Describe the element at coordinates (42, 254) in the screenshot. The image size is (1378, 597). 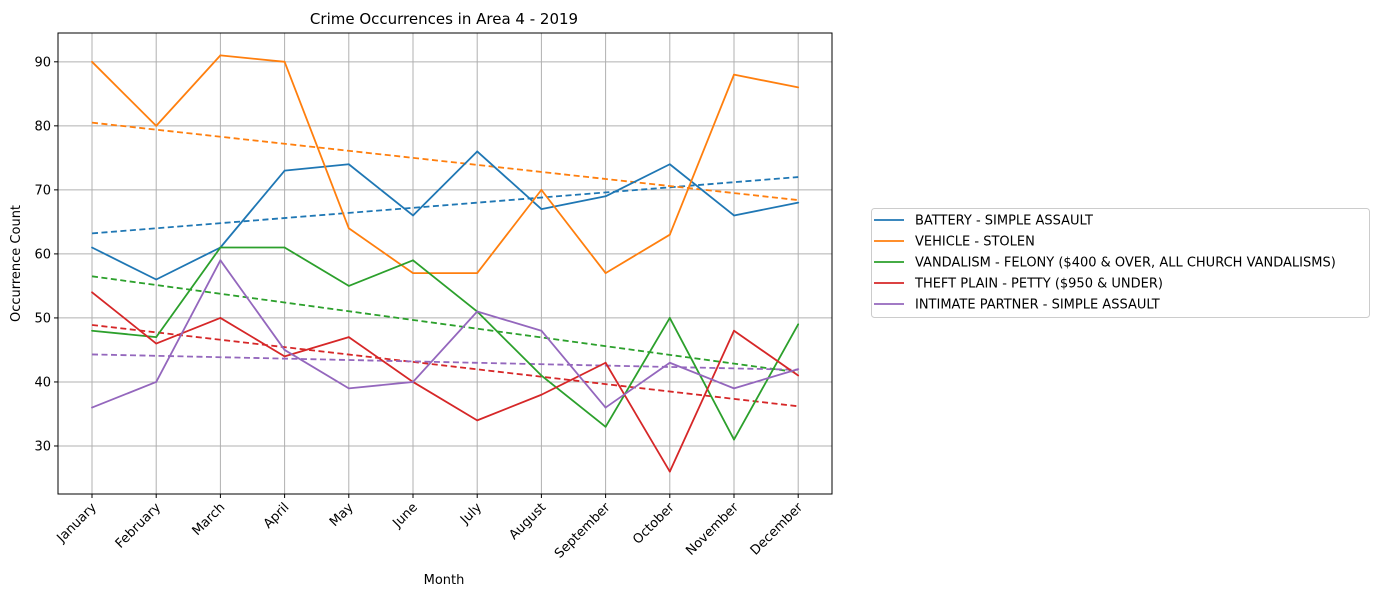
I see `y-tick-label: 60` at that location.